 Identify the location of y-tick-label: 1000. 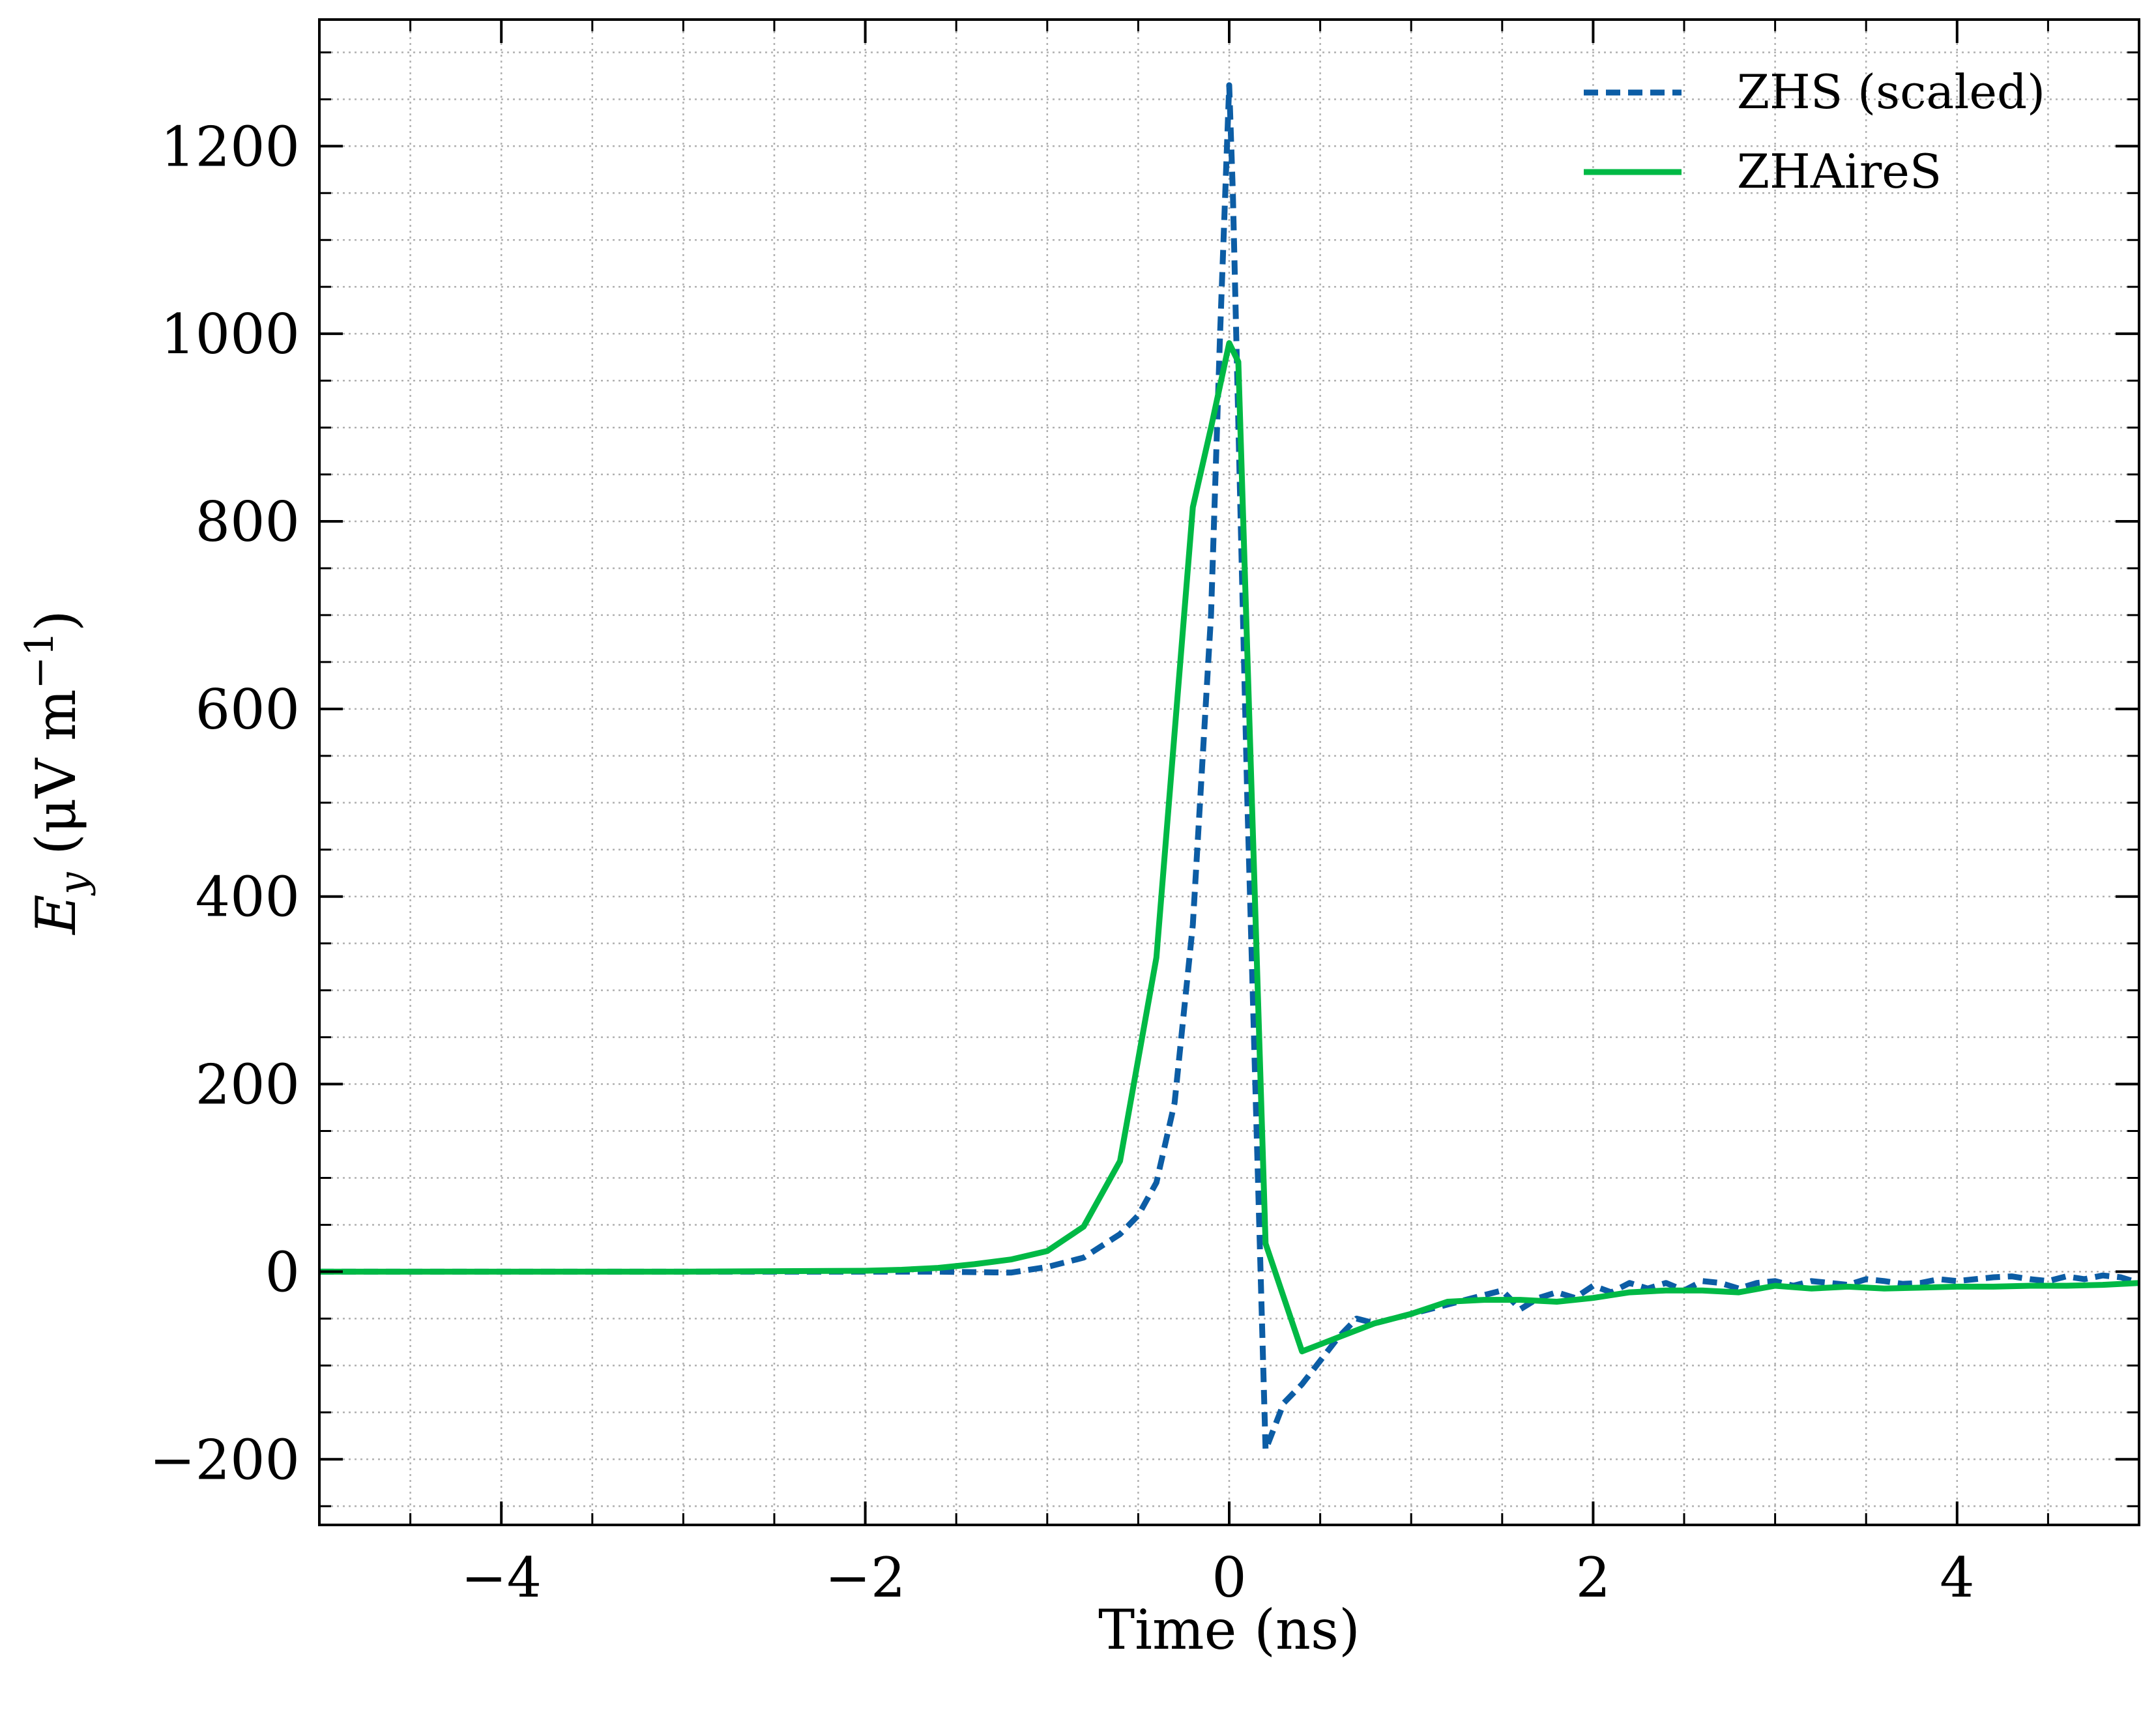
(230, 334).